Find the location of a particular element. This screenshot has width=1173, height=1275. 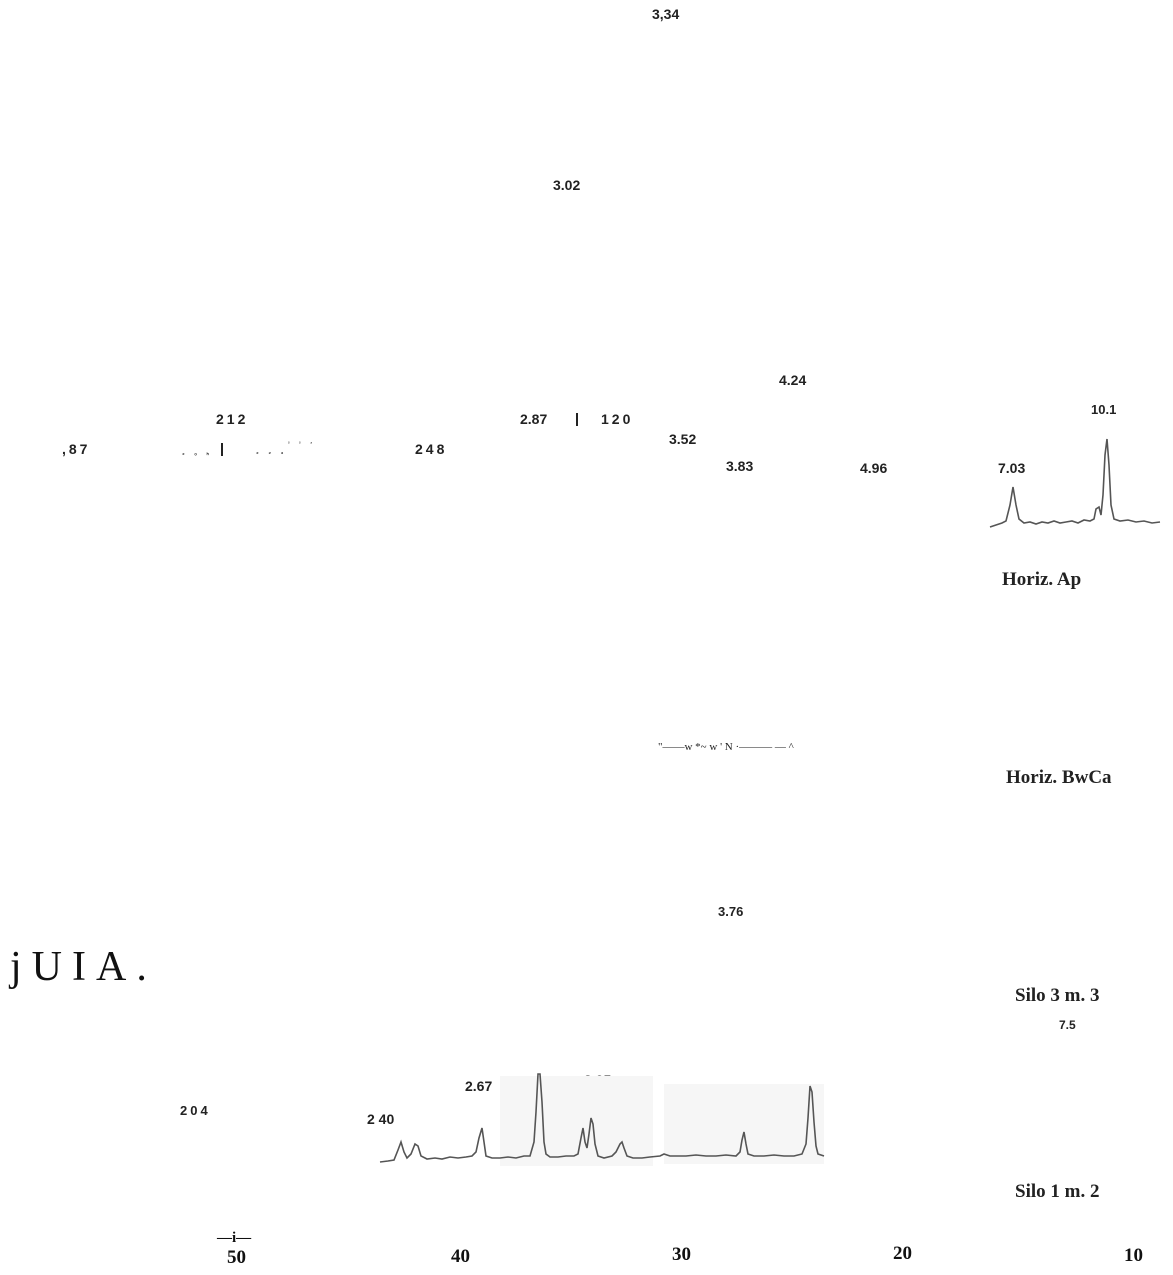

x-mark-above-50: —i— is located at coordinates (234, 1238).